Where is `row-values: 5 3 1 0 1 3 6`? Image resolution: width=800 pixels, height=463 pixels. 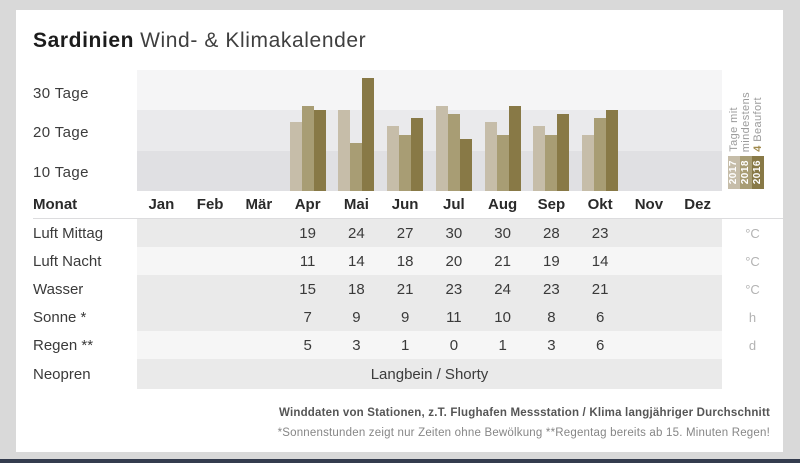
row-values: 5 3 1 0 1 3 6 is located at coordinates (429, 345).